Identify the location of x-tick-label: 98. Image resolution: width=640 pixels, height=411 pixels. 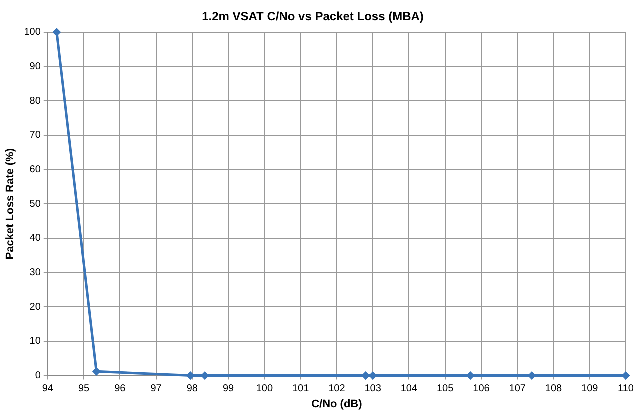
(192, 389).